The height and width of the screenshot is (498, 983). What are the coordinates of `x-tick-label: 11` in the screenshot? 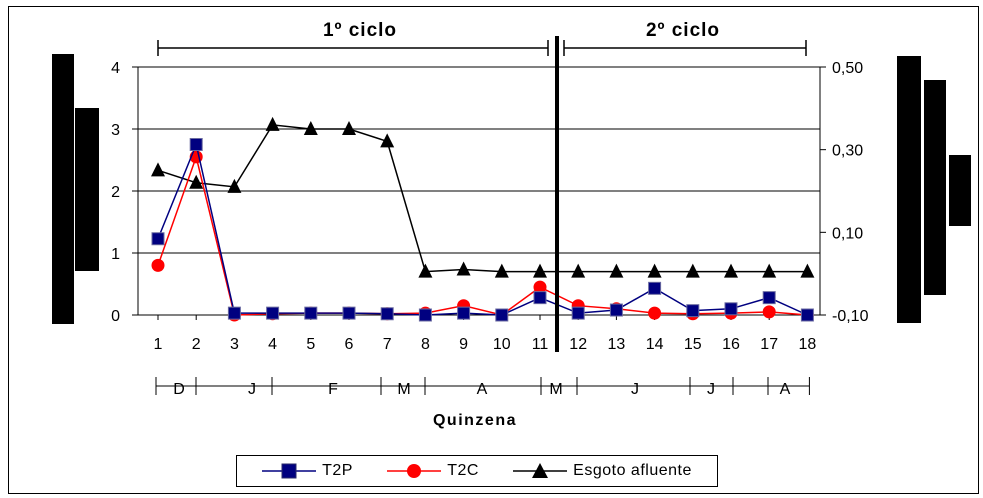 It's located at (540, 344).